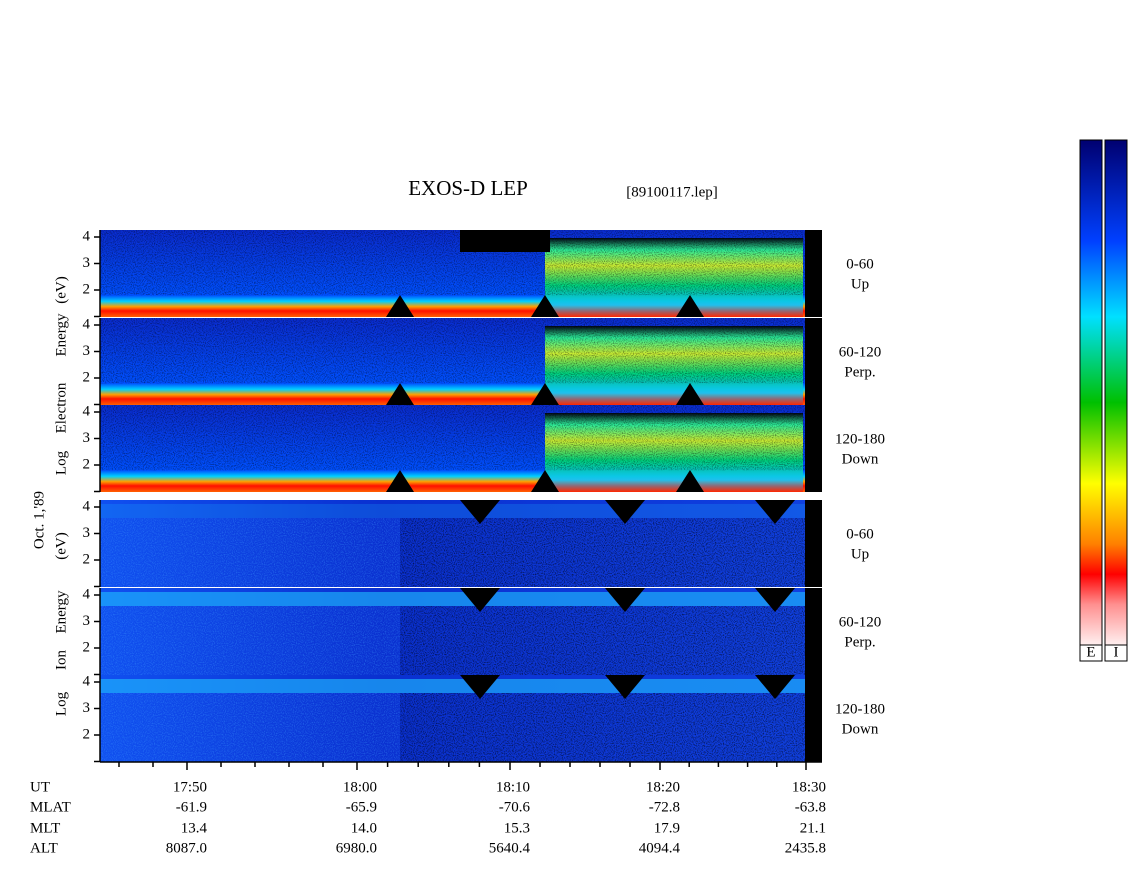 This screenshot has width=1130, height=875. Describe the element at coordinates (664, 807) in the screenshot. I see `ephemeris-value: -72.8` at that location.